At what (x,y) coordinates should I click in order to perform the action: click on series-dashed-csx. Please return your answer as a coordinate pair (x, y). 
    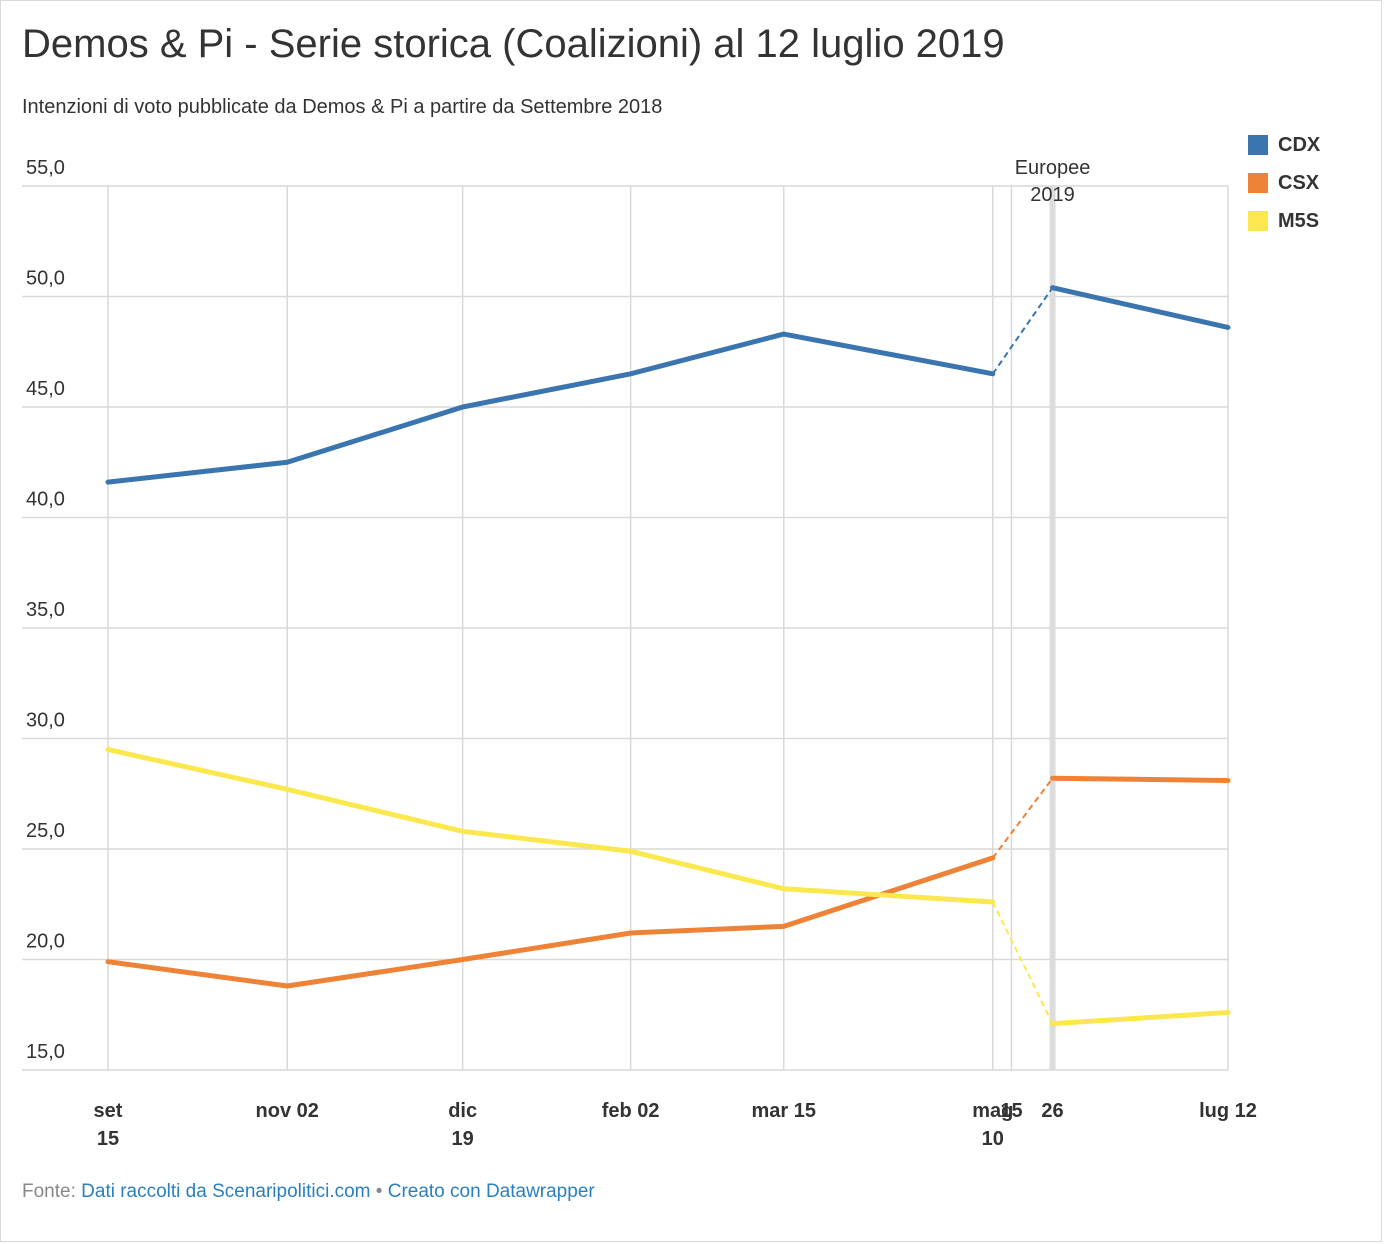
    Looking at the image, I should click on (1023, 818).